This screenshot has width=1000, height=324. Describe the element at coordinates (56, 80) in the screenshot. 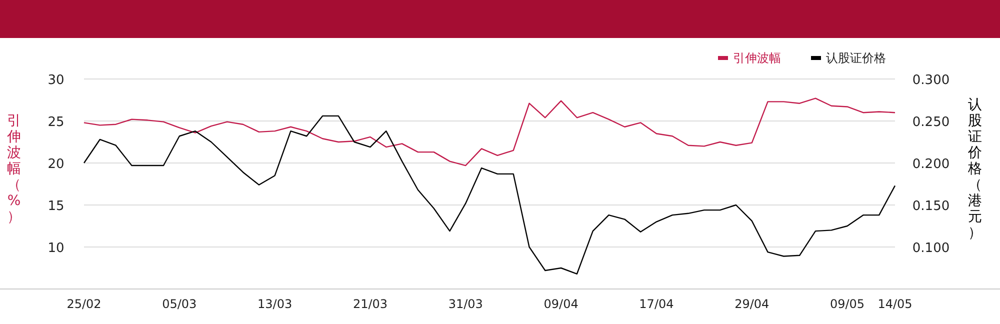

I see `y-tick-label: 30` at that location.